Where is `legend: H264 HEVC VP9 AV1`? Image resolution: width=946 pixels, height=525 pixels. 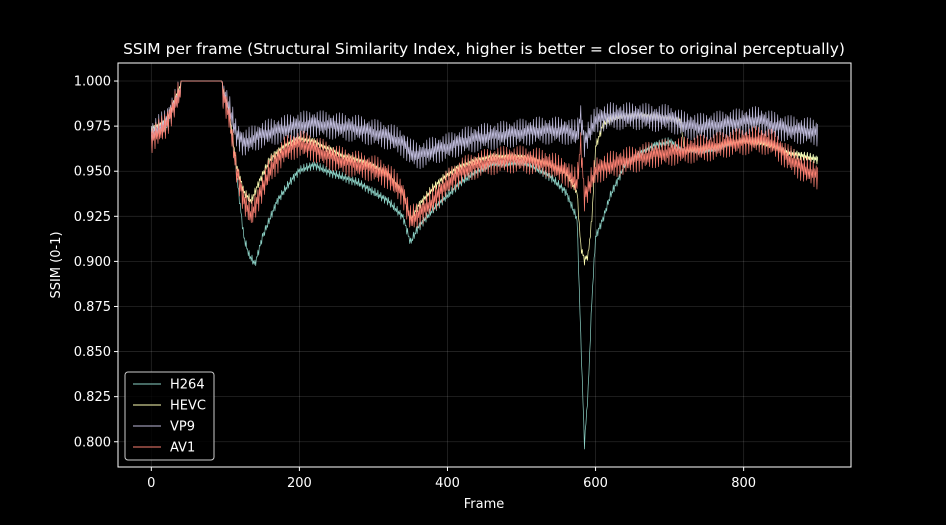
legend: H264 HEVC VP9 AV1 is located at coordinates (169, 416).